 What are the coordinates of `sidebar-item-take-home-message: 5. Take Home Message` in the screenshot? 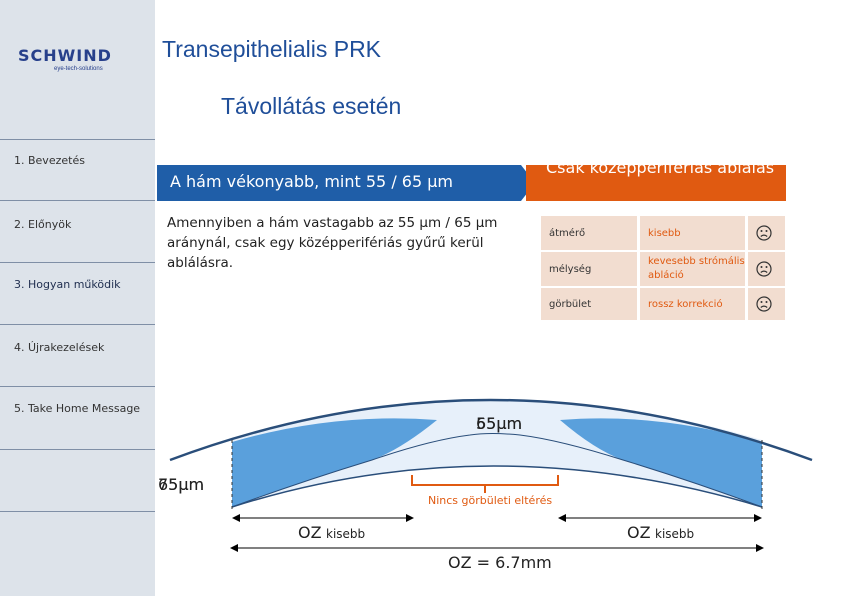 It's located at (77, 408).